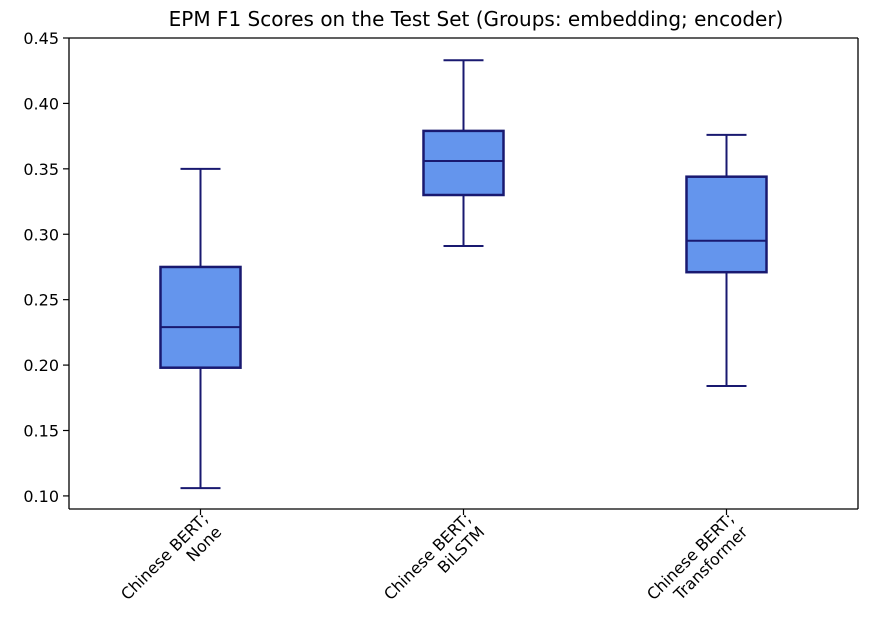  I want to click on y-tick-label: 0.20, so click(41, 365).